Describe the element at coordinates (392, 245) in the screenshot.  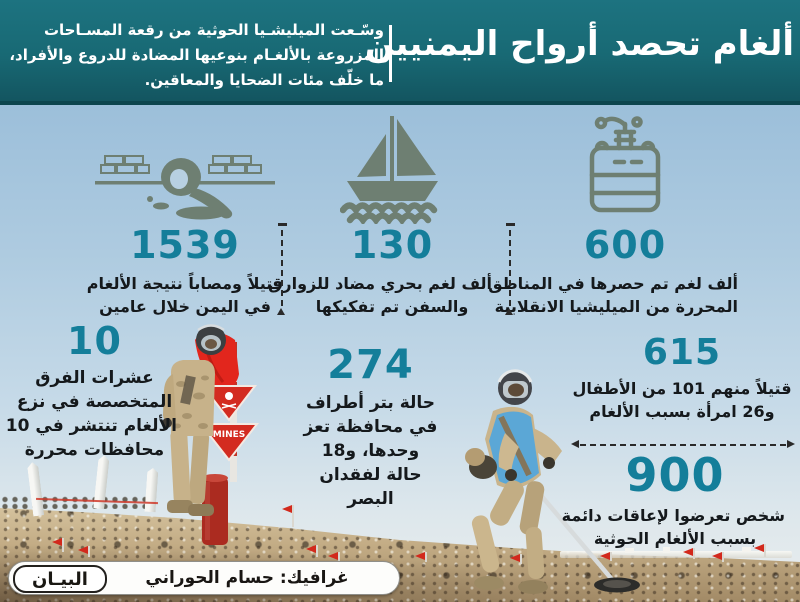
I see `stat-value: 130` at that location.